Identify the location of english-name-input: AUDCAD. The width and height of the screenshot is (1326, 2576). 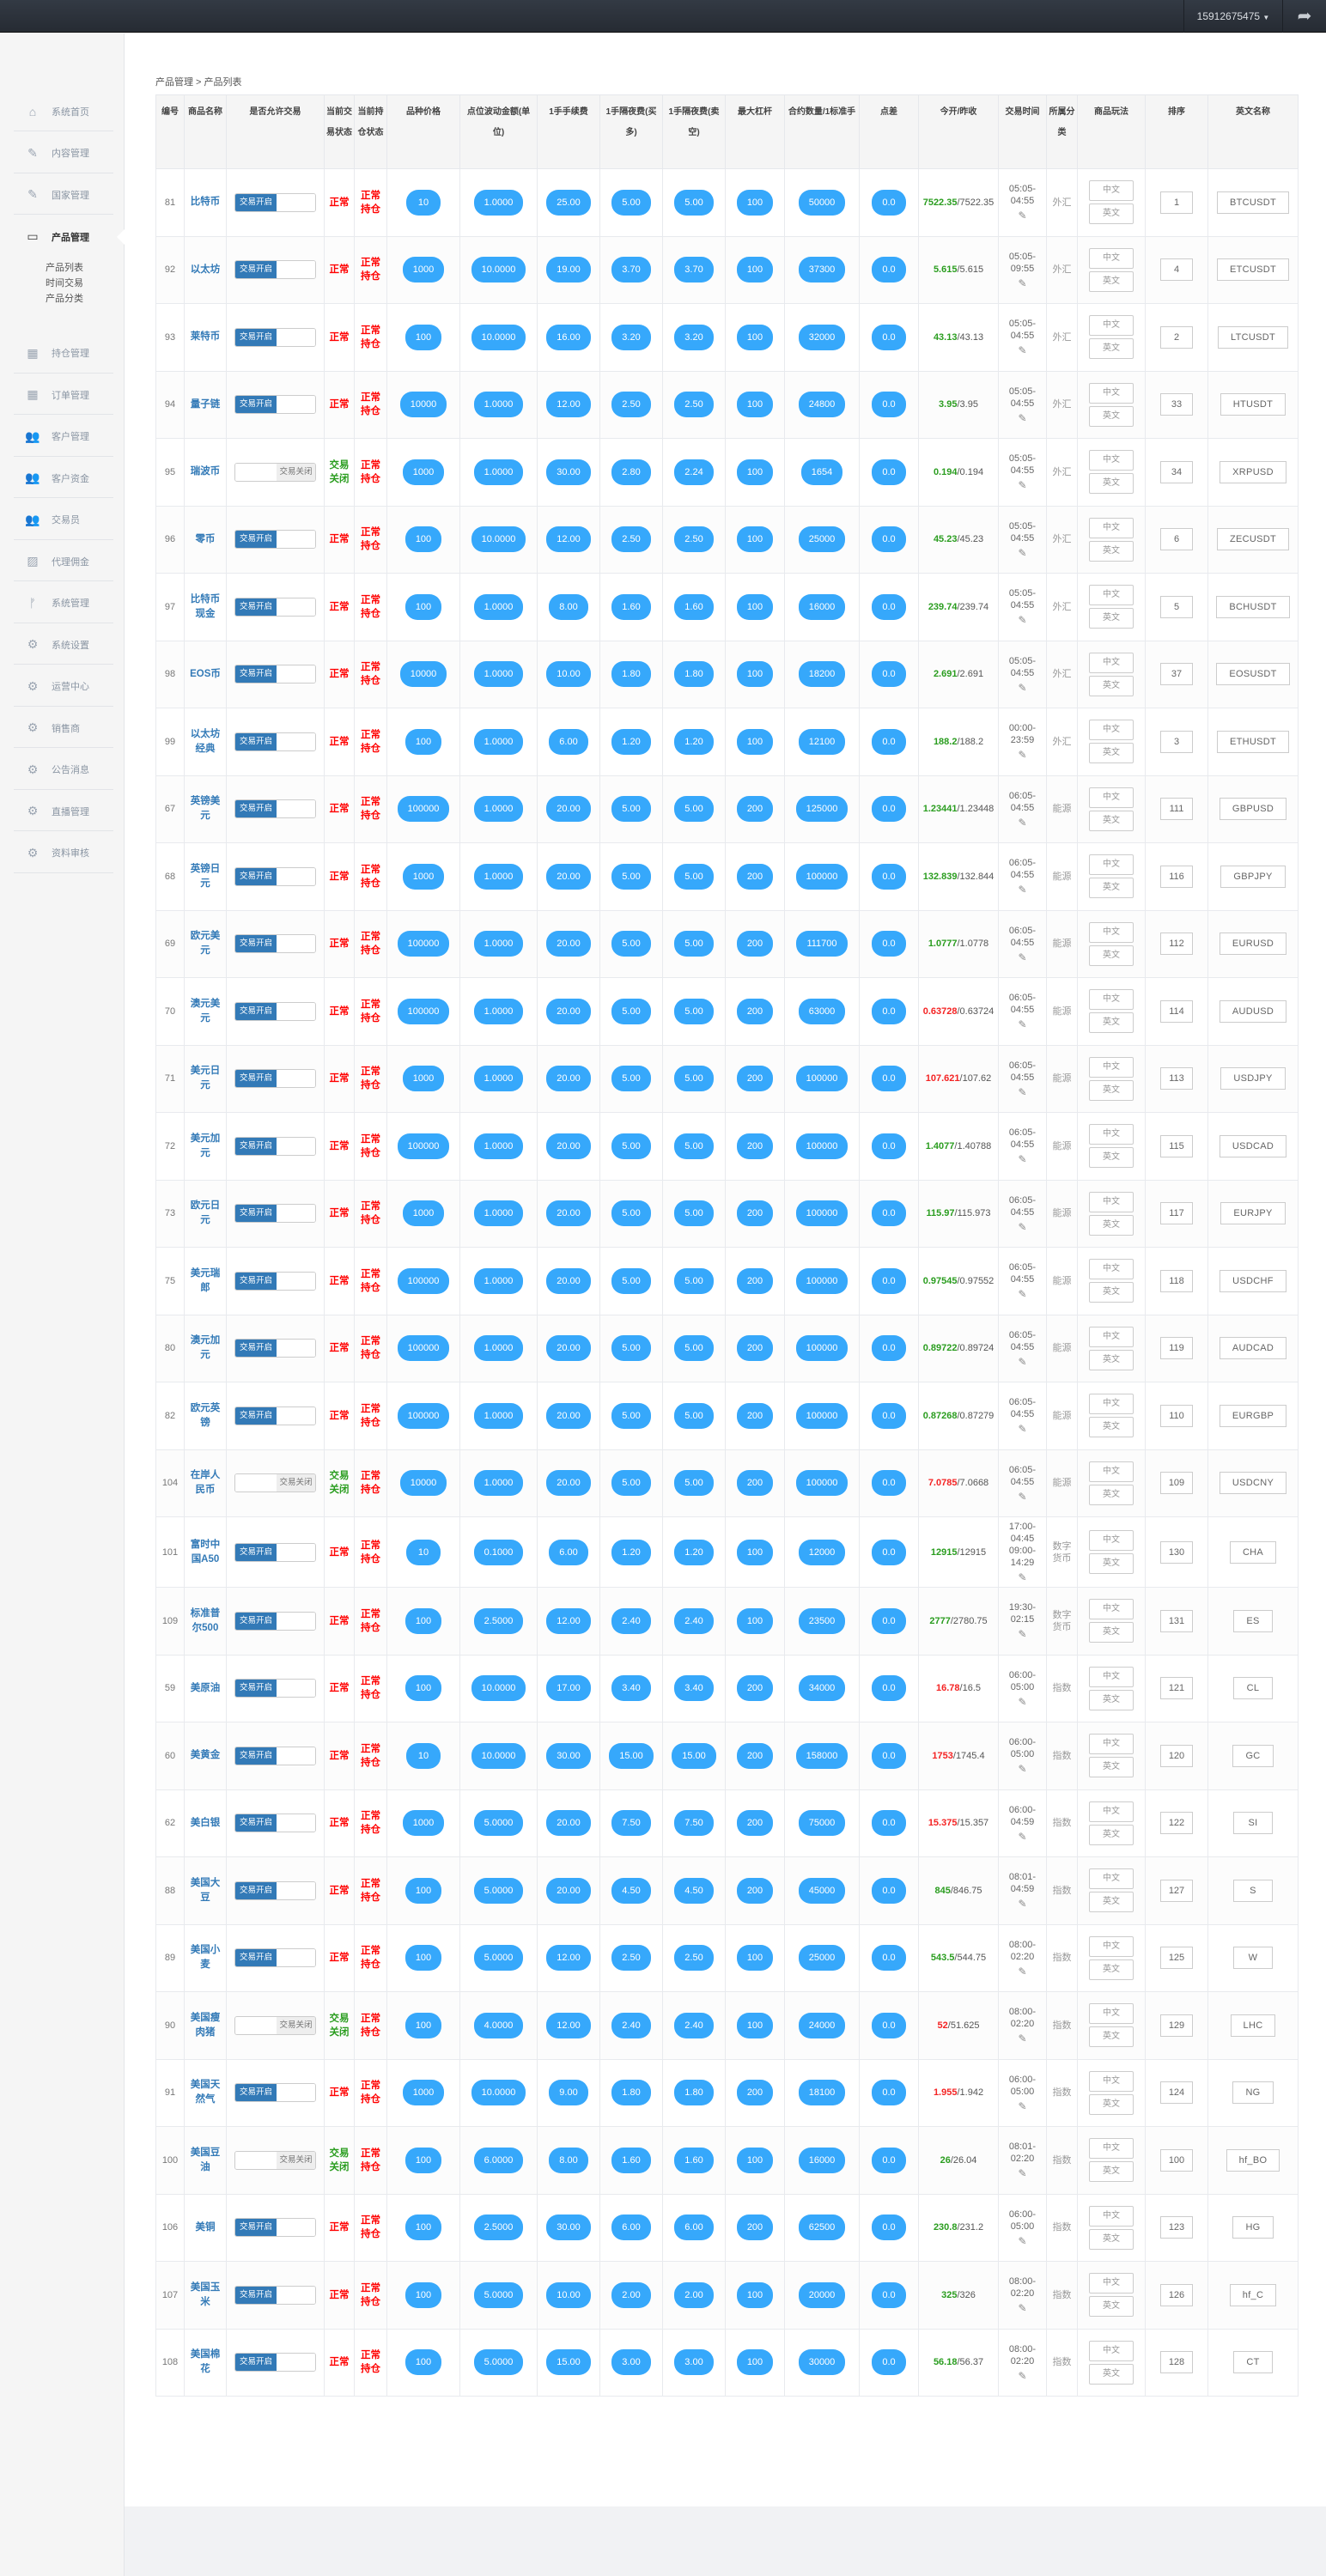
(1253, 1349).